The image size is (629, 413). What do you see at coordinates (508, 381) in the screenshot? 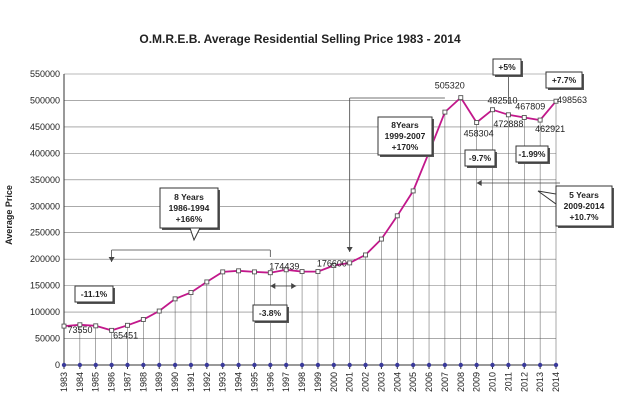
I see `x-tick-label: 2011` at bounding box center [508, 381].